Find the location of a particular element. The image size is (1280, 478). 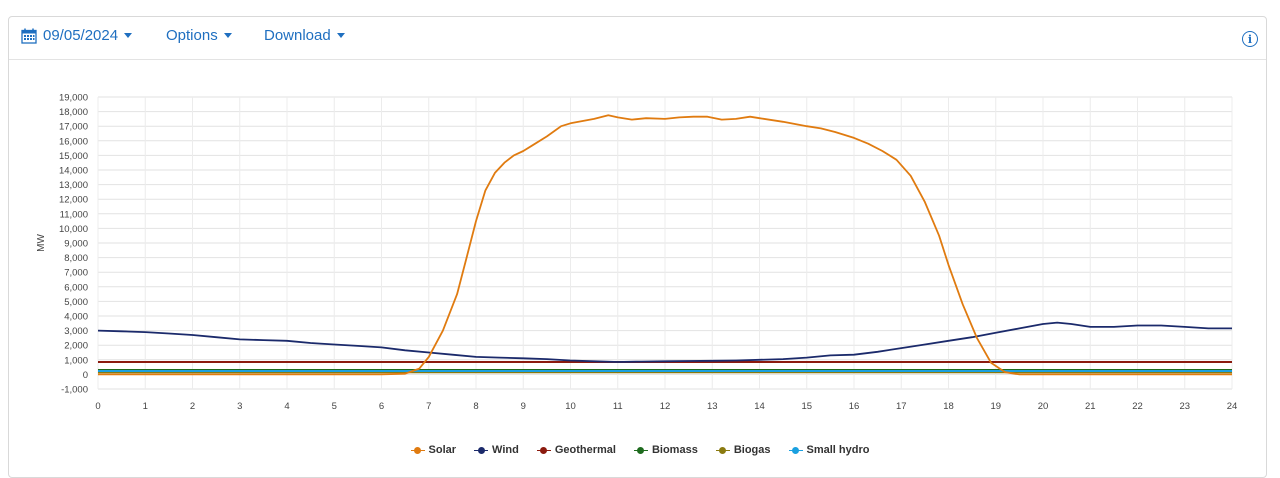

x-tick-label: 12 is located at coordinates (665, 406).